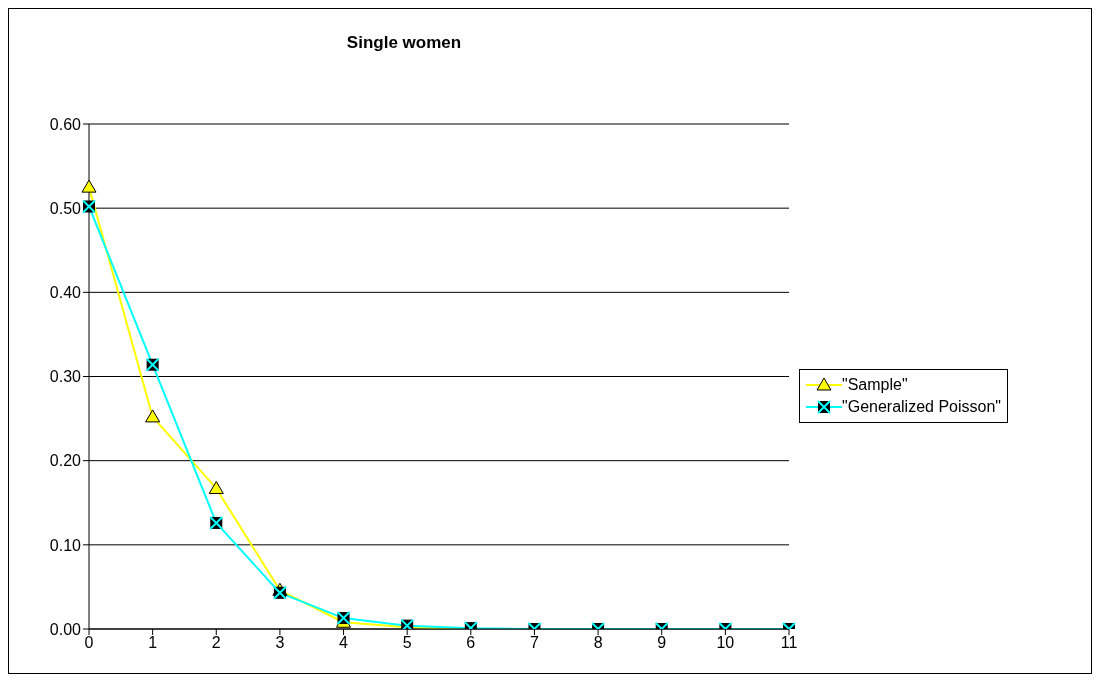  I want to click on chart-title: Single women, so click(404, 43).